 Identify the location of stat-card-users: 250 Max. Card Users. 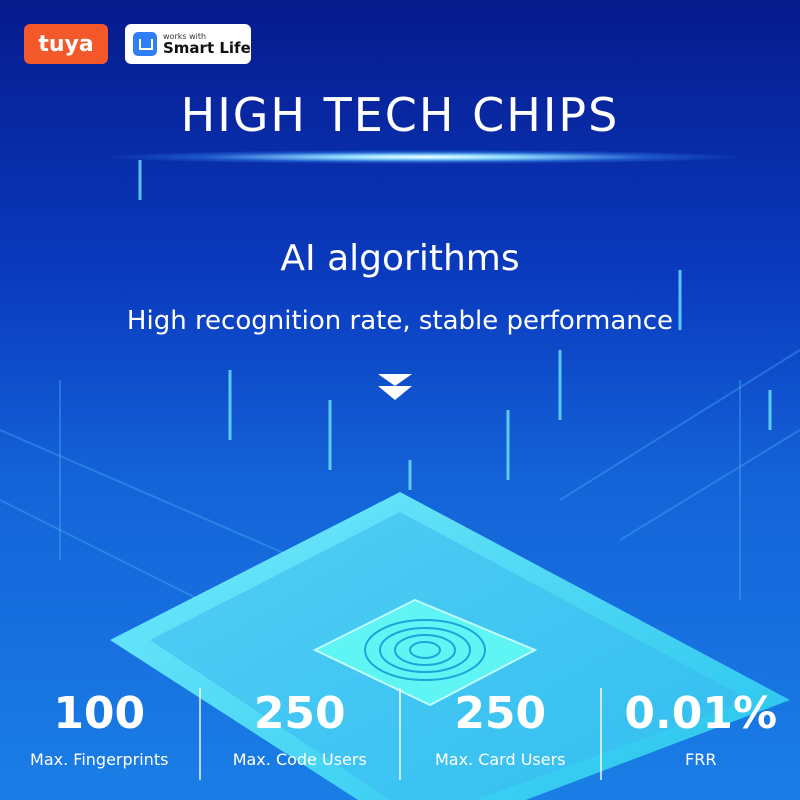
(501, 734).